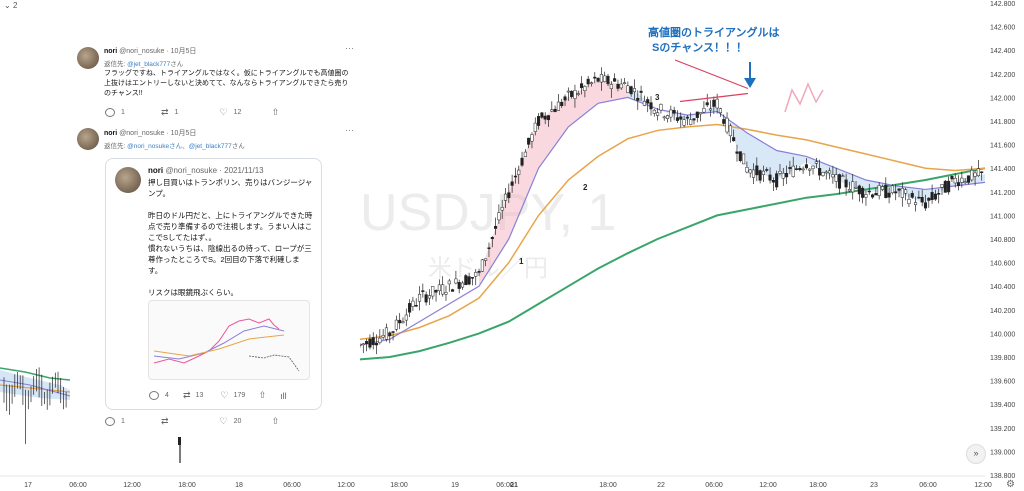 The image size is (1024, 491). What do you see at coordinates (229, 340) in the screenshot?
I see `quote-image` at bounding box center [229, 340].